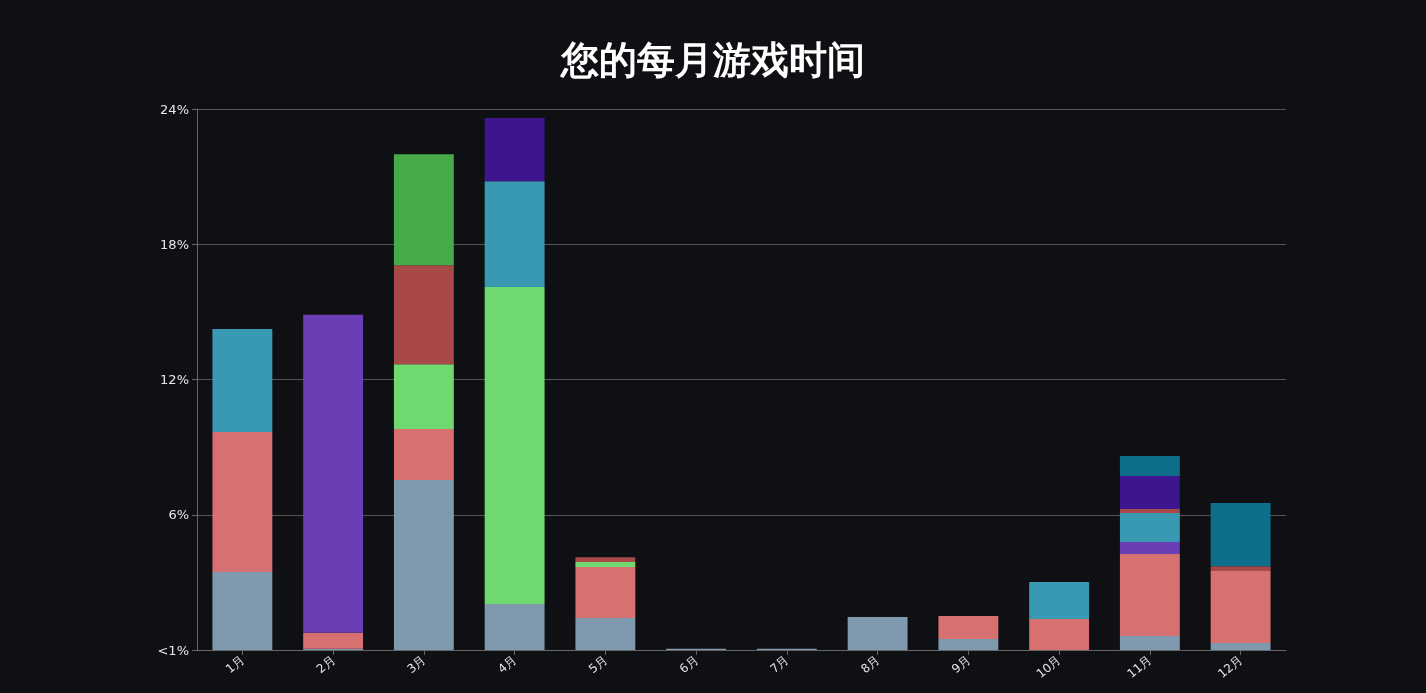  What do you see at coordinates (174, 379) in the screenshot?
I see `y-tick-label: 12%` at bounding box center [174, 379].